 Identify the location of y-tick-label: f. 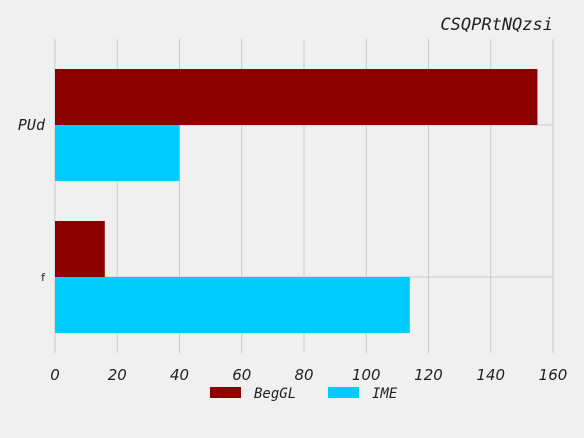
(43, 277).